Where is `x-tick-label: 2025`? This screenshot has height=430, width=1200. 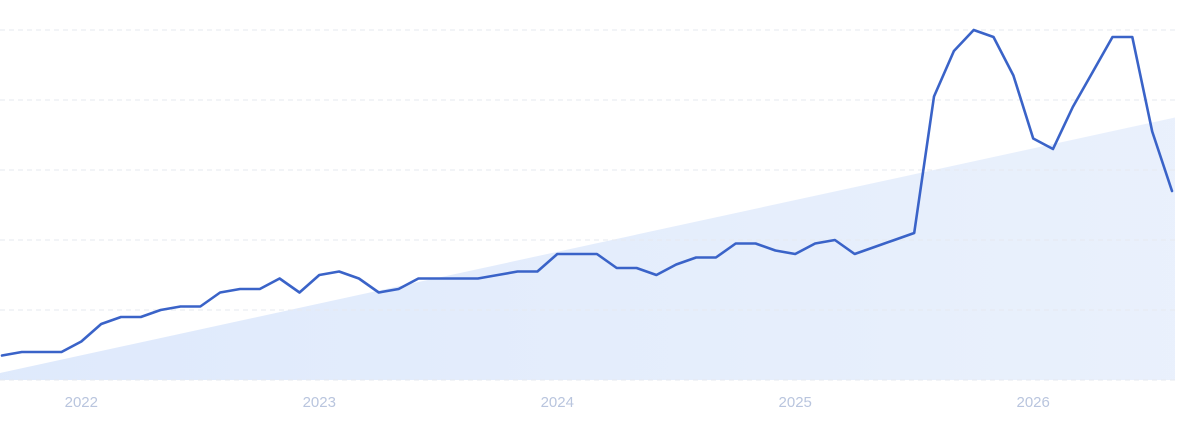 x-tick-label: 2025 is located at coordinates (795, 402).